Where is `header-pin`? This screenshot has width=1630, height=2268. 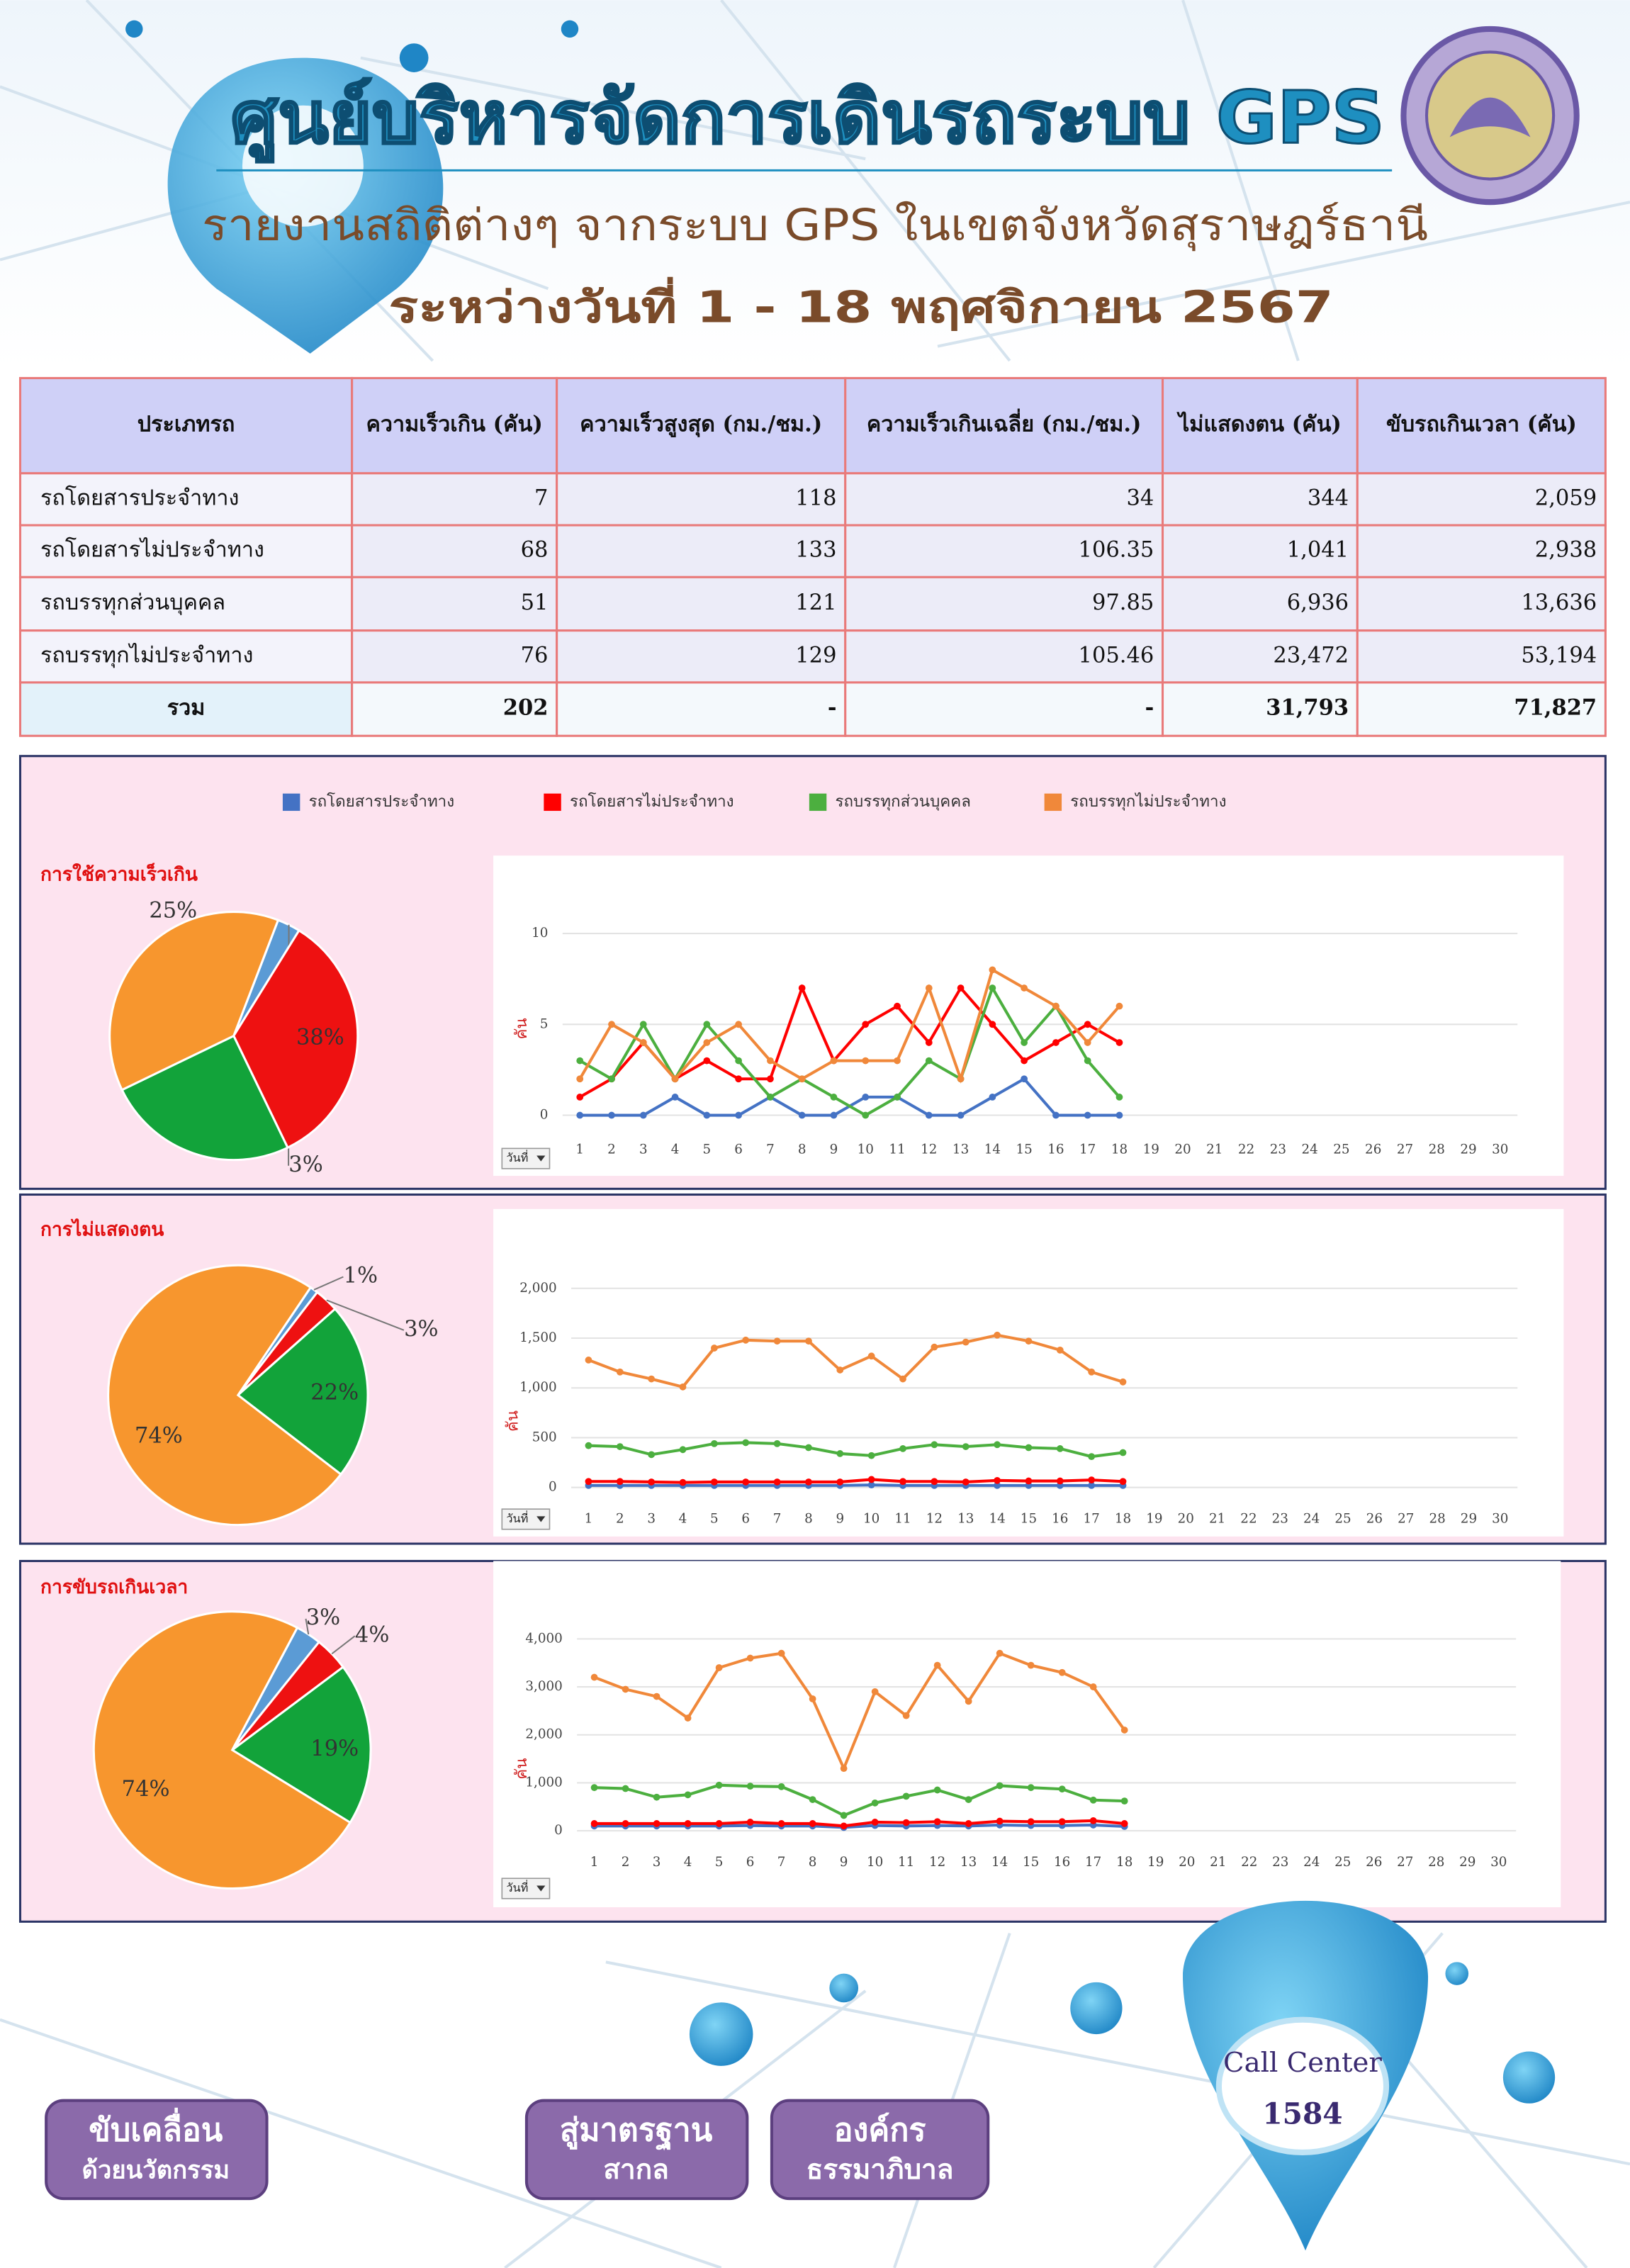
header-pin is located at coordinates (352, 187).